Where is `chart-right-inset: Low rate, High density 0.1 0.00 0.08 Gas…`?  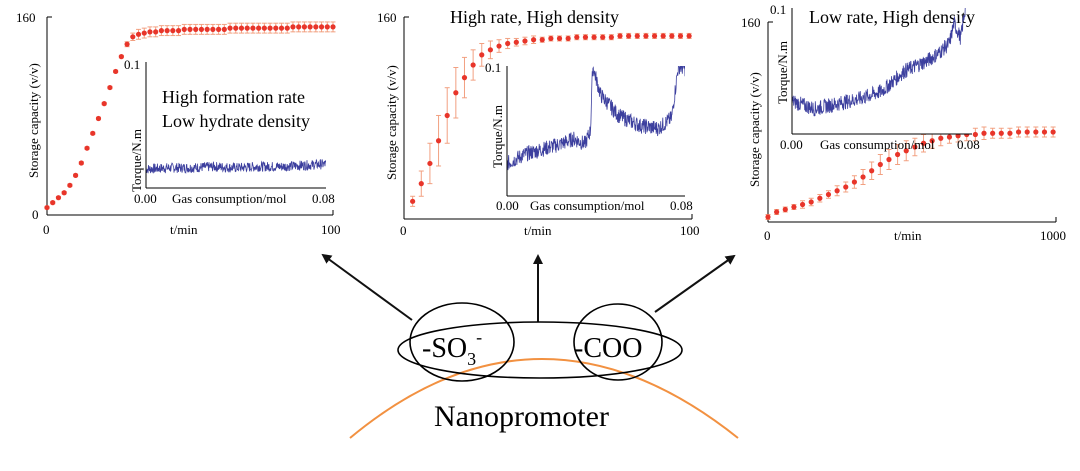
chart-right-inset: Low rate, High density 0.1 0.00 0.08 Gas… is located at coordinates (875, 77).